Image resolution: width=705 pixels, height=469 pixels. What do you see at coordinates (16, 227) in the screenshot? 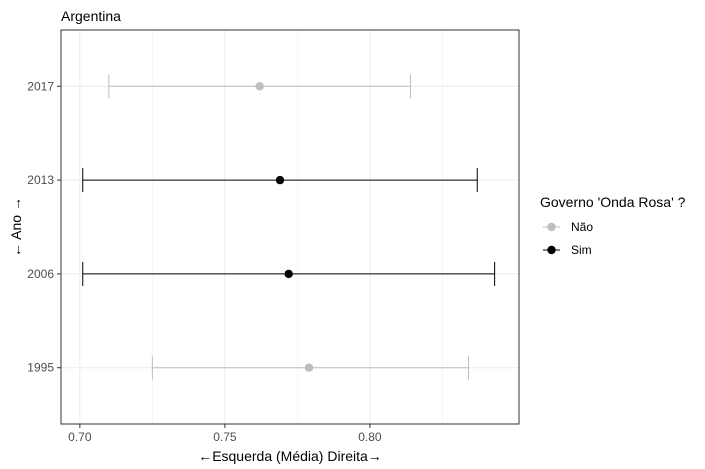
I see `y-axis-label: ← Ano →` at bounding box center [16, 227].